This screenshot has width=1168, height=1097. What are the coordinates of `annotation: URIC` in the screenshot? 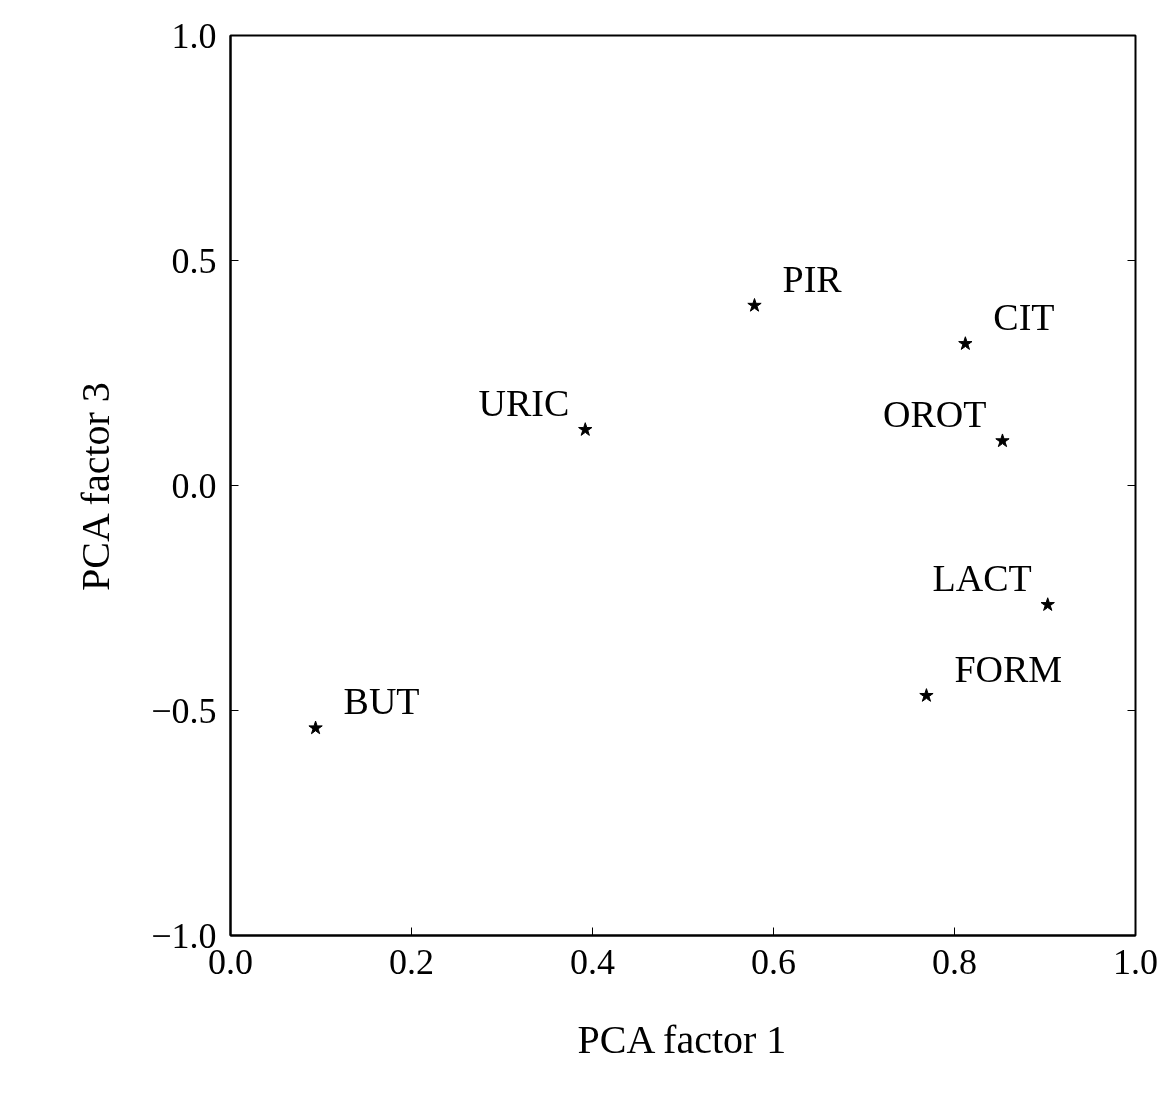 It's located at (524, 402).